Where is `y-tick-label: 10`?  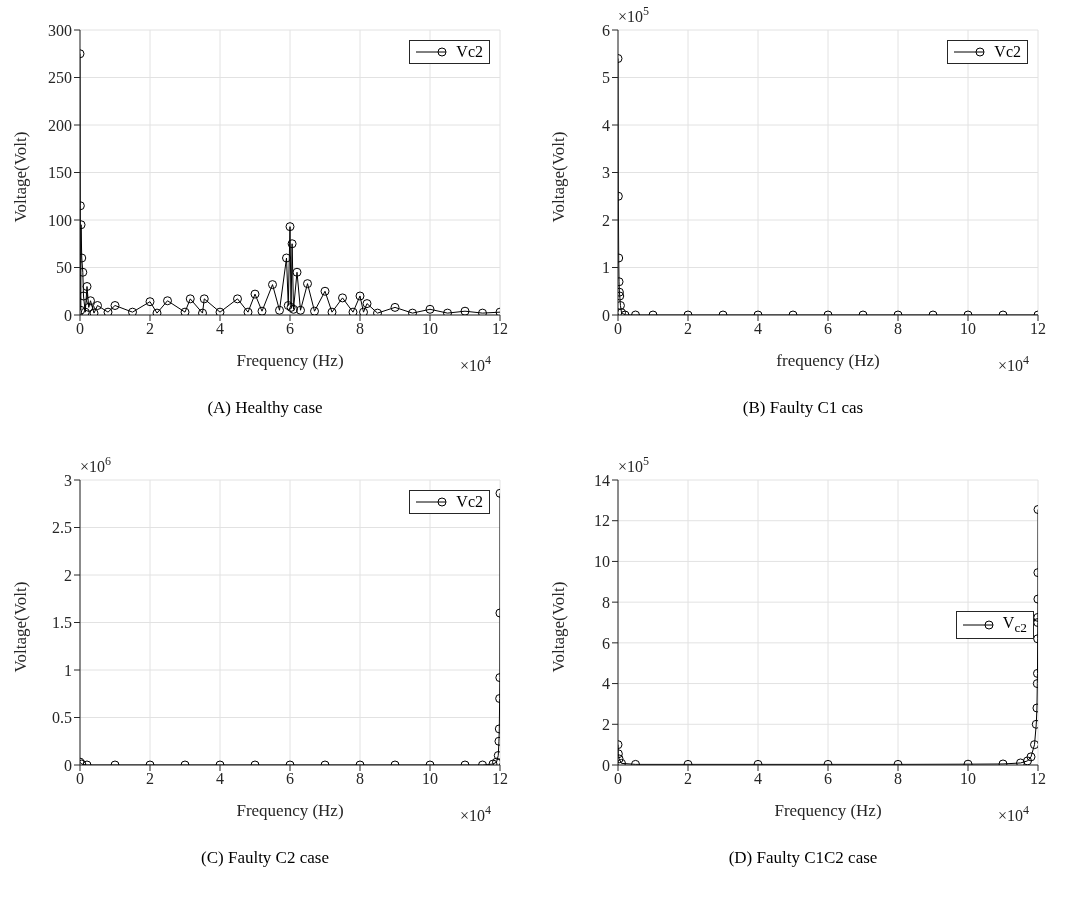 y-tick-label: 10 is located at coordinates (602, 562).